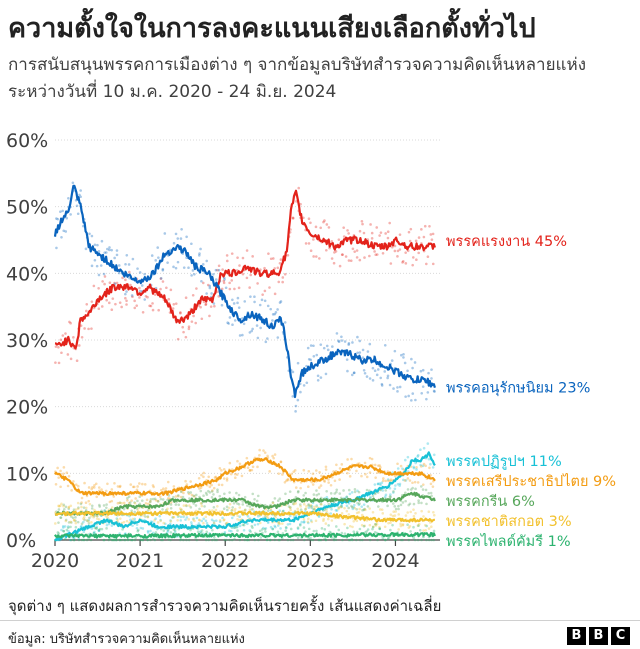 Image resolution: width=640 pixels, height=649 pixels. Describe the element at coordinates (245, 535) in the screenshot. I see `series-line` at that location.